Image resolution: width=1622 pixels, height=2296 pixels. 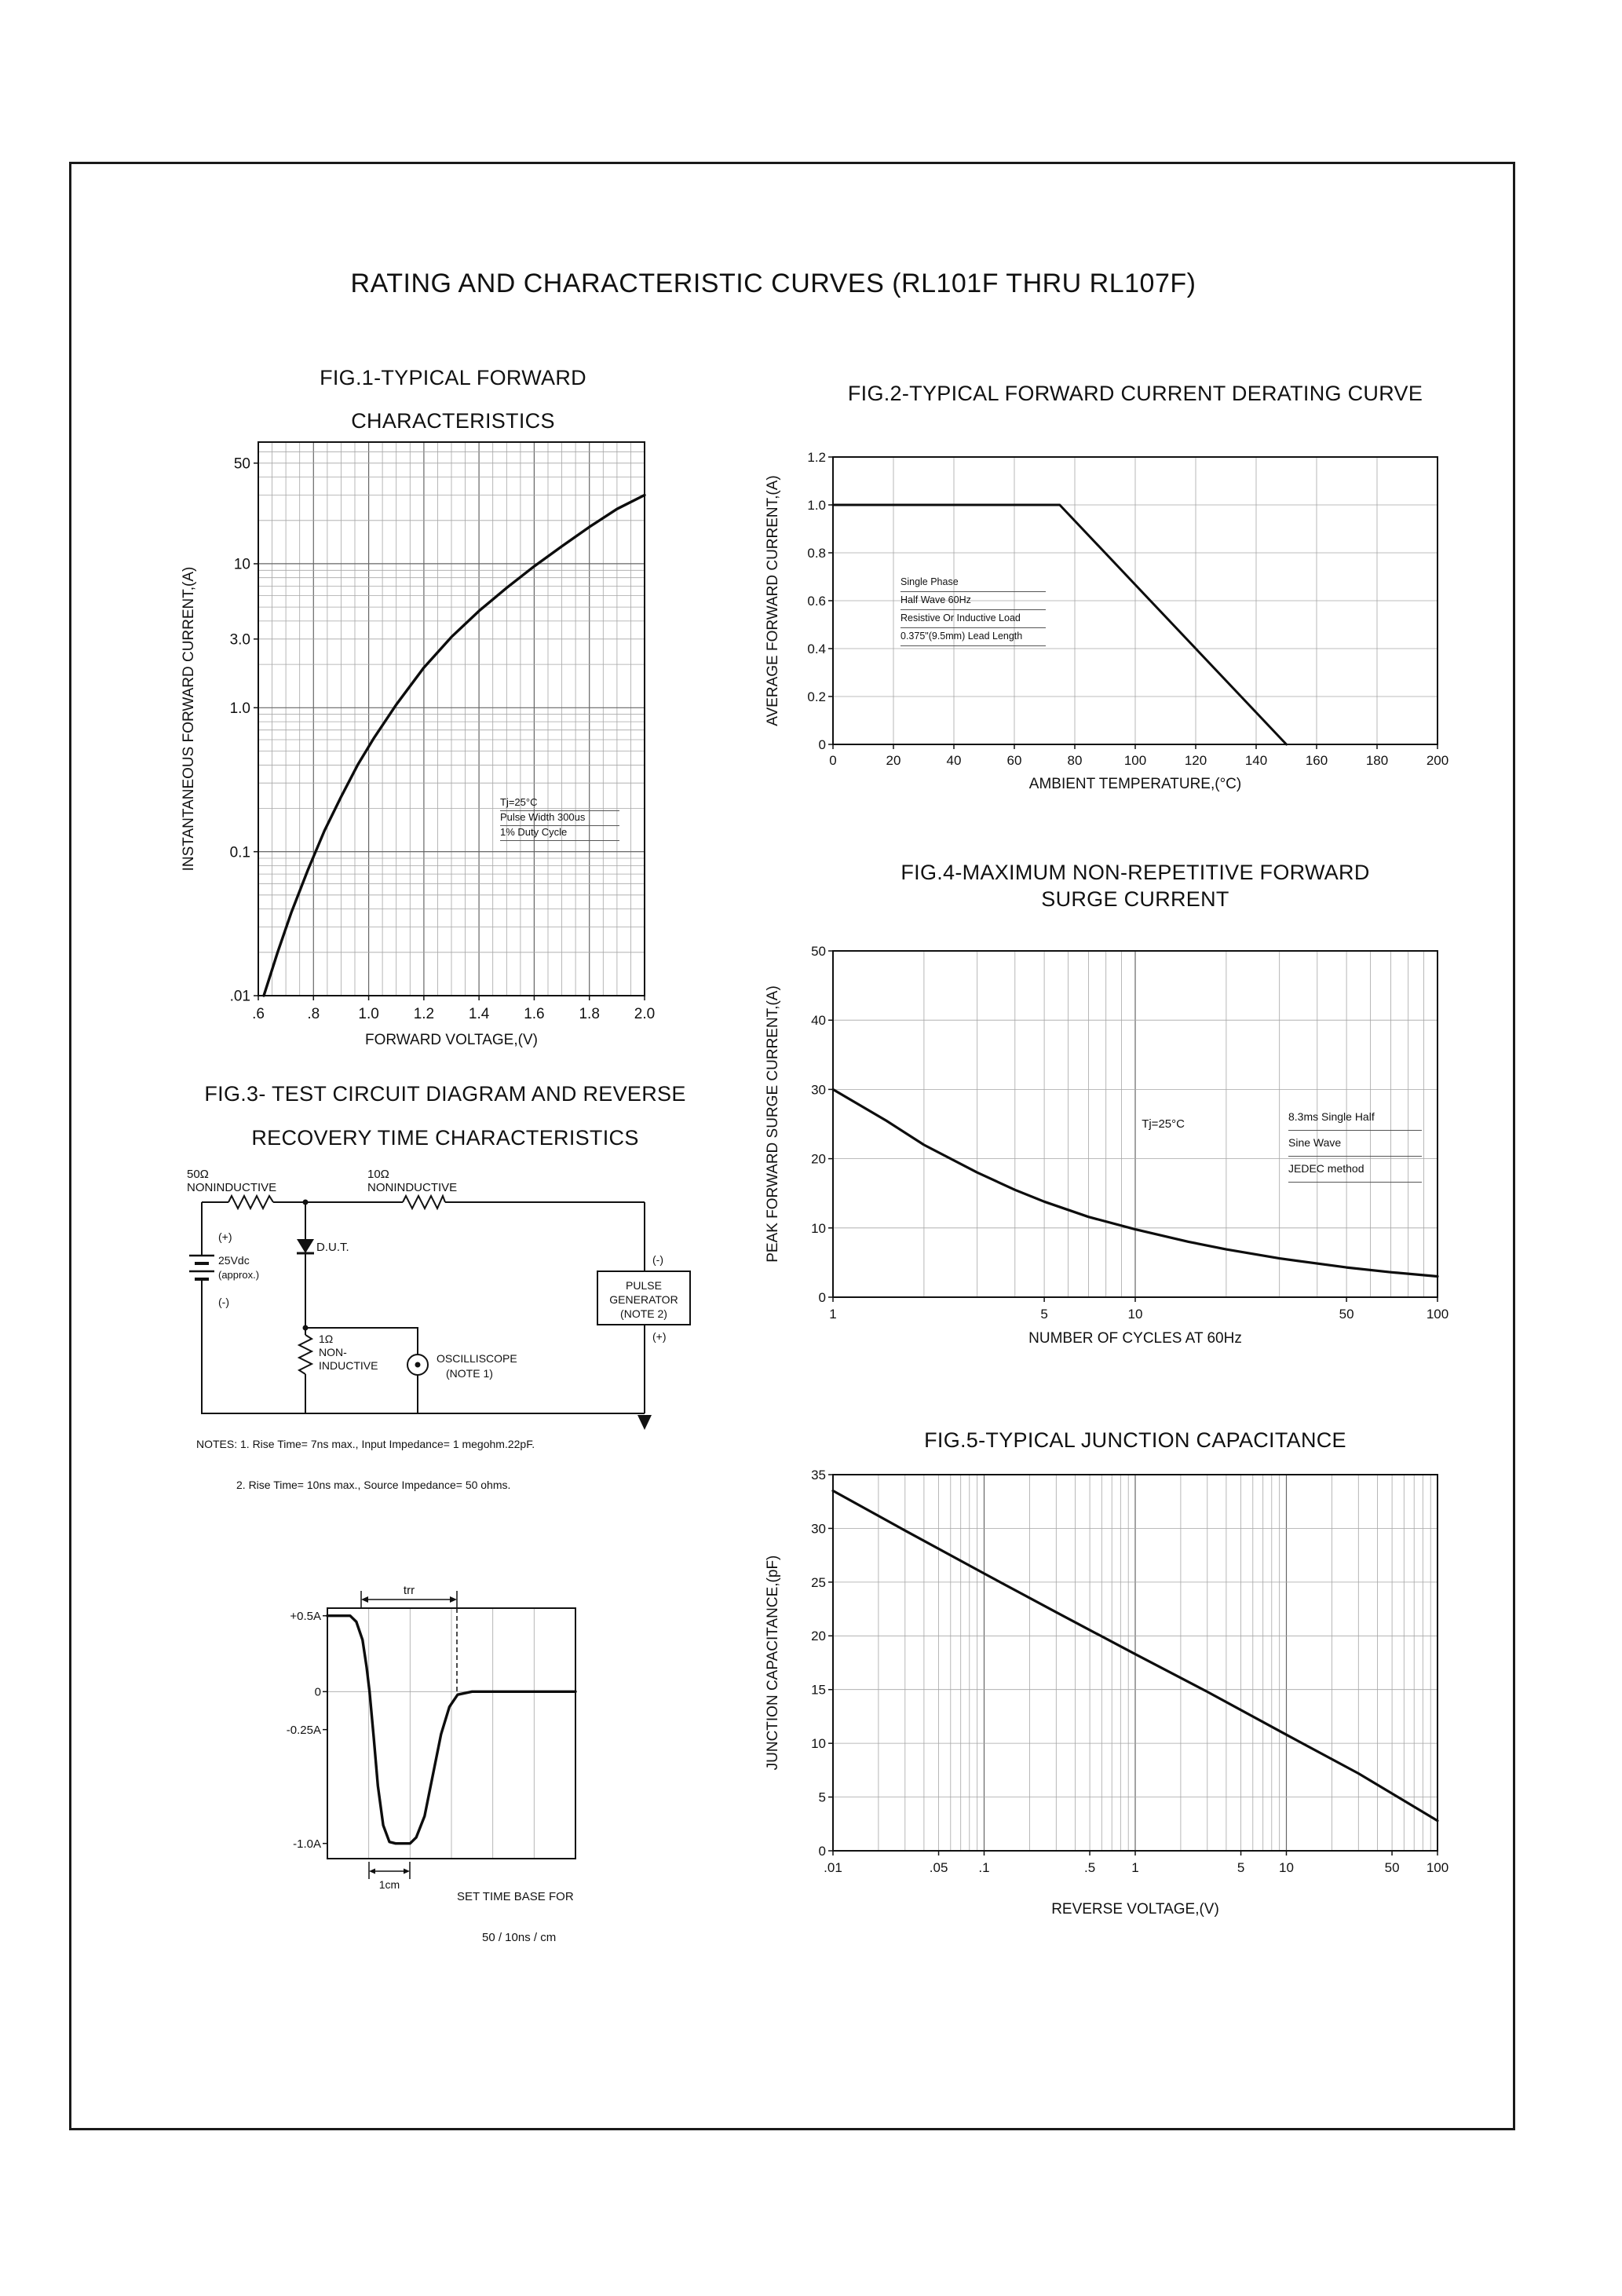 What do you see at coordinates (1135, 873) in the screenshot?
I see `fig4-title-line1: FIG.4-MAXIMUM NON-REPETITIVE FORWARD` at bounding box center [1135, 873].